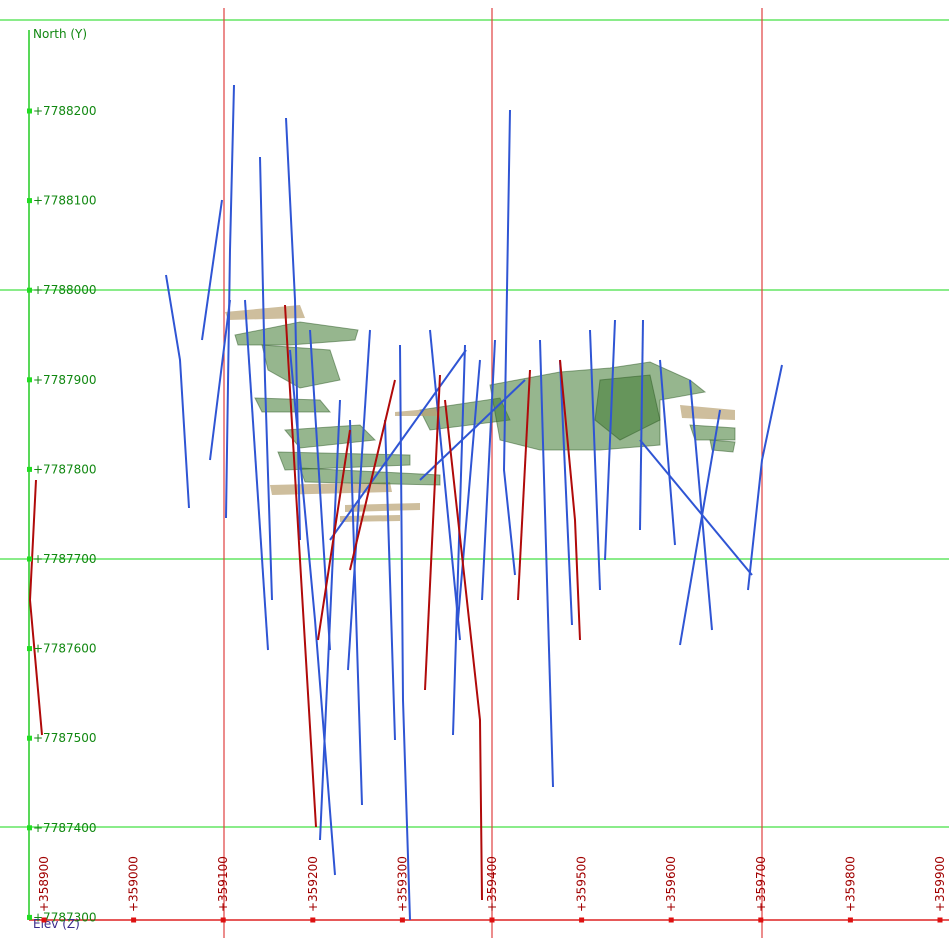 The width and height of the screenshot is (949, 938). I want to click on x-tick-label: +359100, so click(223, 884).